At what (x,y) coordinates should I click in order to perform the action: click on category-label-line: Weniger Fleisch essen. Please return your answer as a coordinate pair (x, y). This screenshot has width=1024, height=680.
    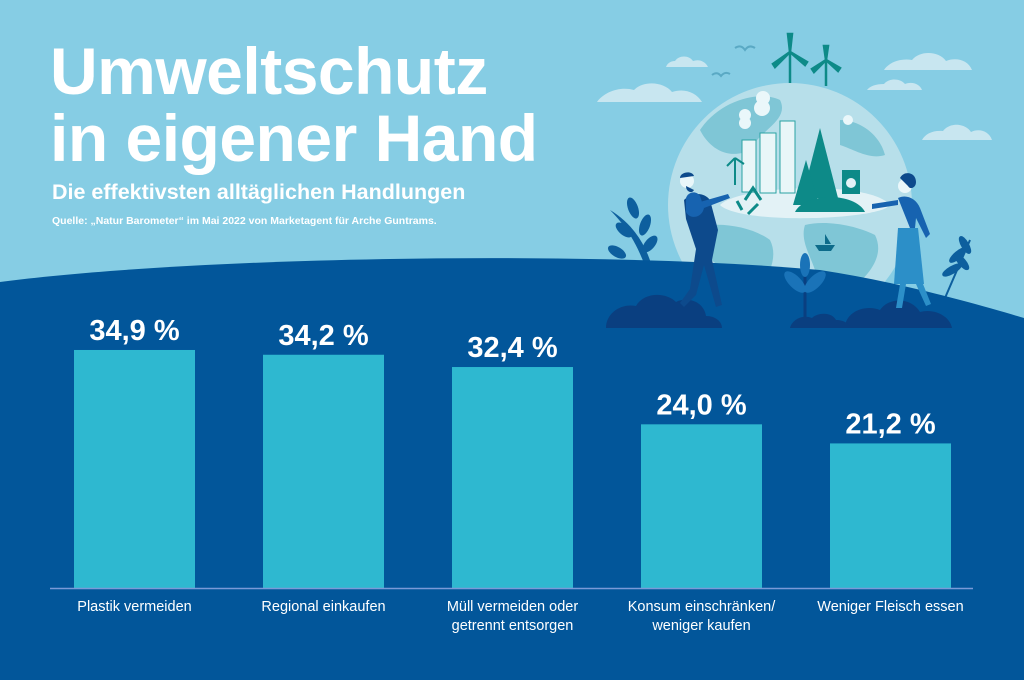
    Looking at the image, I should click on (890, 607).